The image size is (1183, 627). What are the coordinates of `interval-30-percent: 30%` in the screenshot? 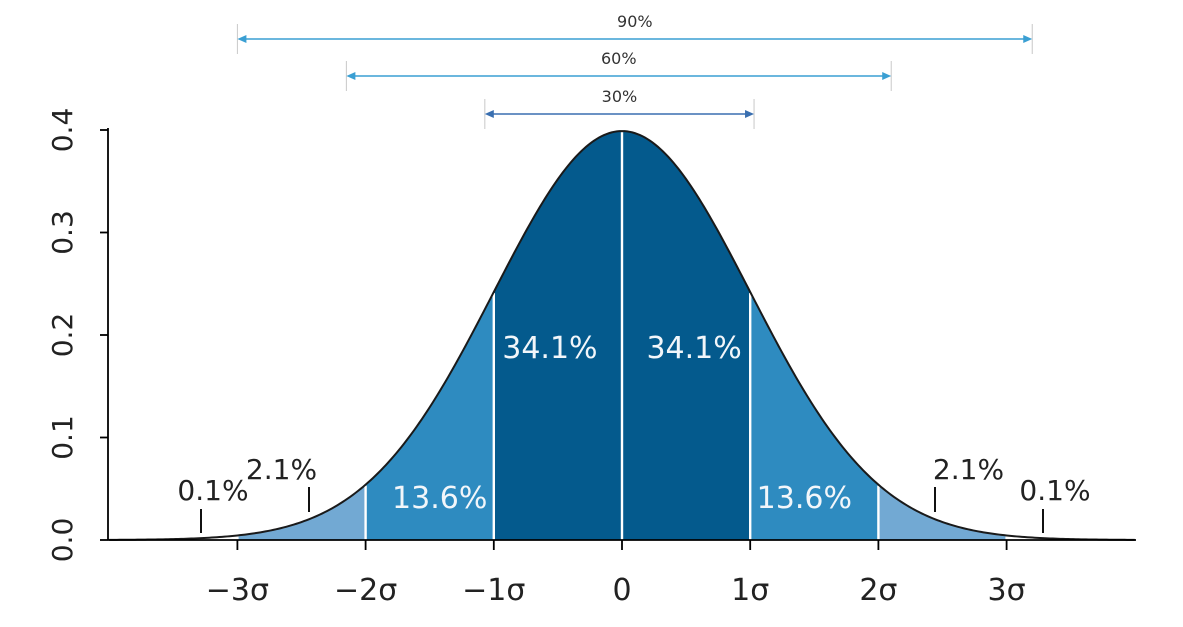 It's located at (619, 108).